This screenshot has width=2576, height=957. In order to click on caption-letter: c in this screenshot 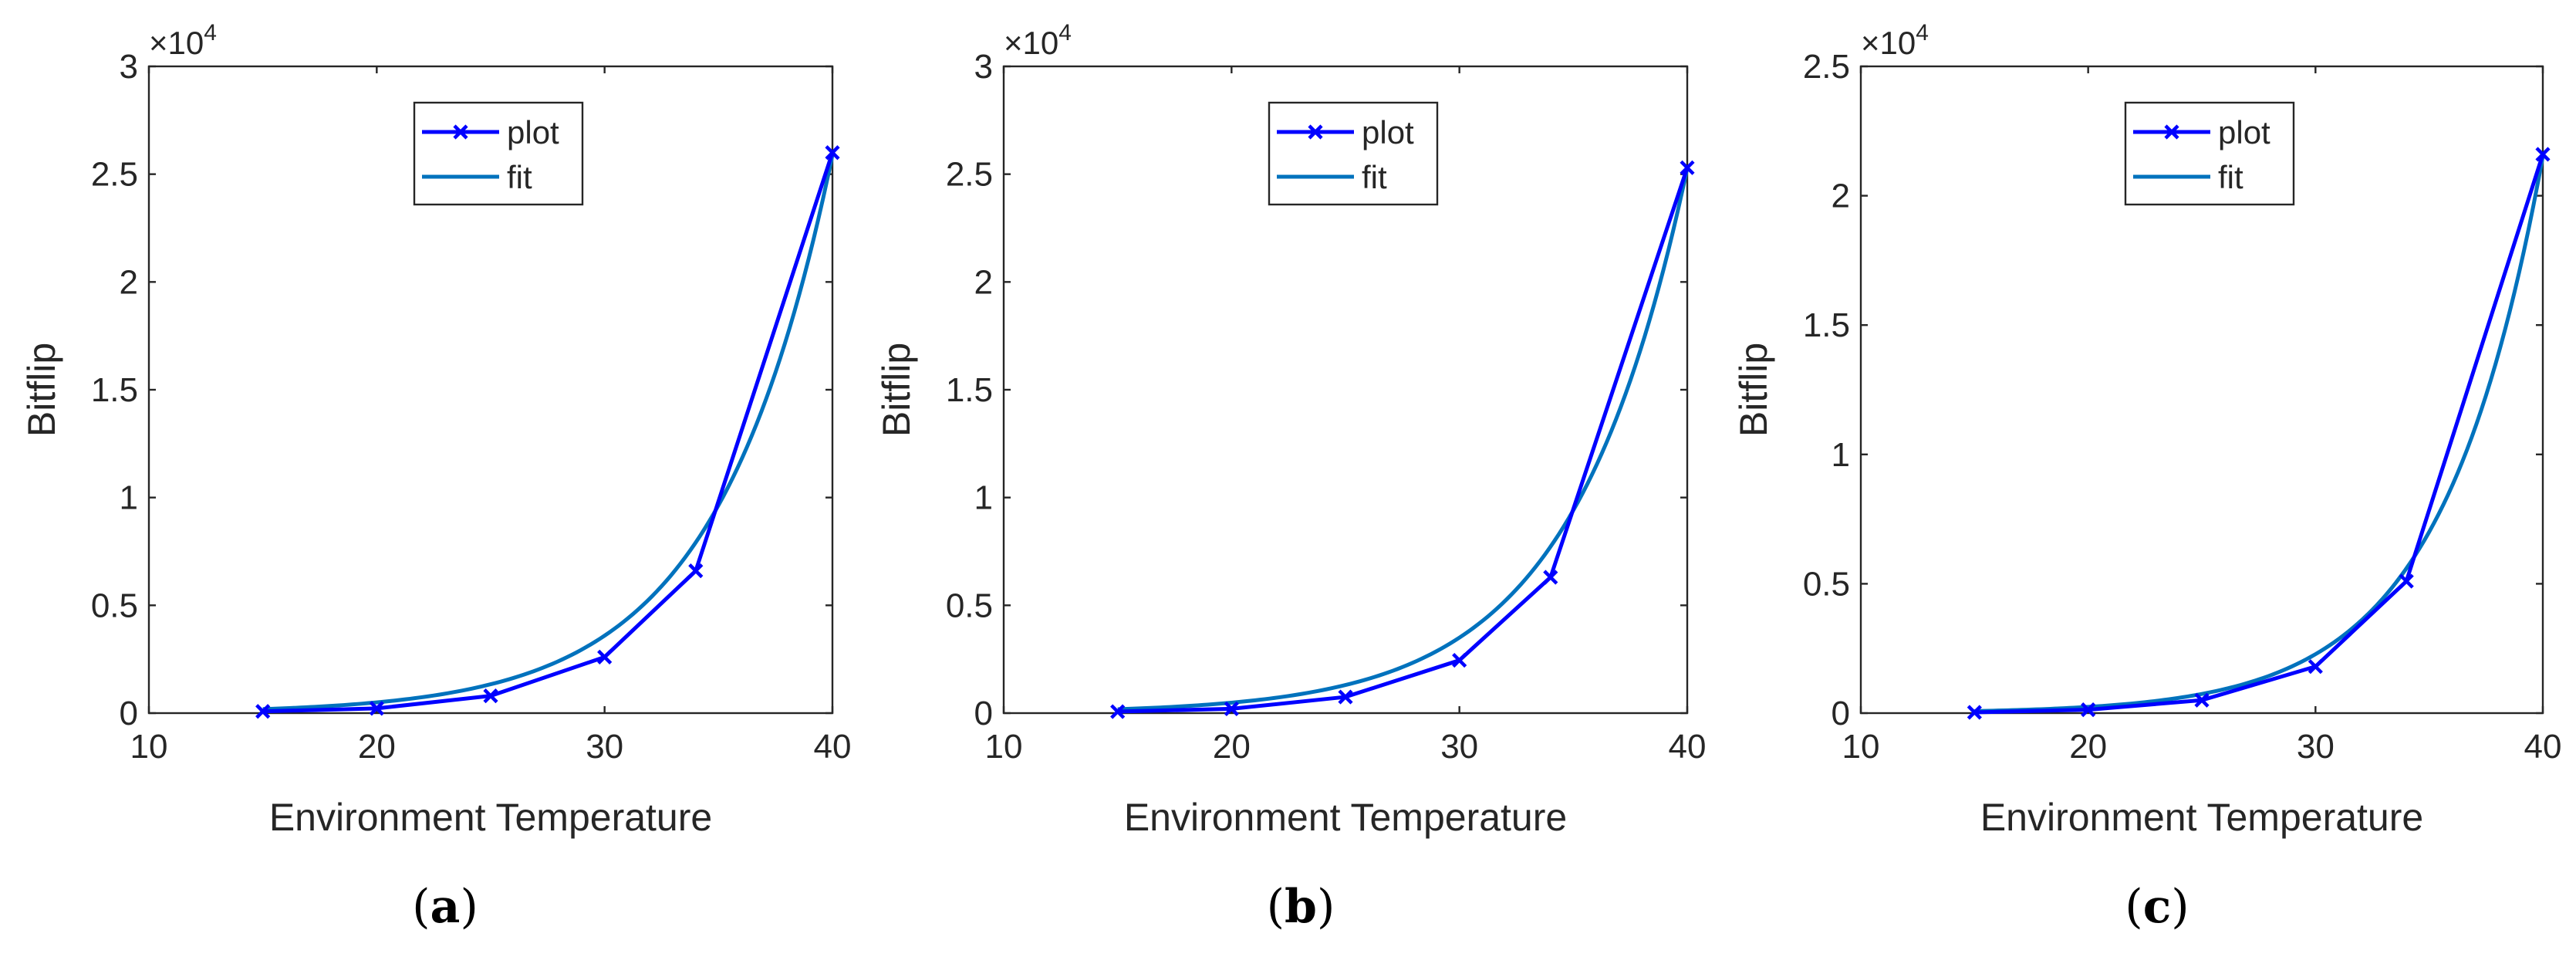, I will do `click(2157, 907)`.